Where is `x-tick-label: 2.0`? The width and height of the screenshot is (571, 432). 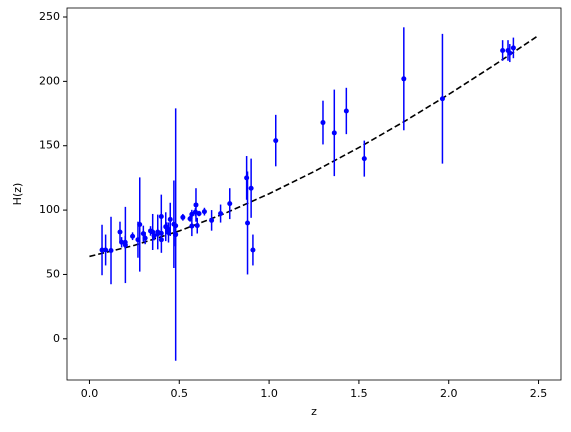 x-tick-label: 2.0 is located at coordinates (449, 393).